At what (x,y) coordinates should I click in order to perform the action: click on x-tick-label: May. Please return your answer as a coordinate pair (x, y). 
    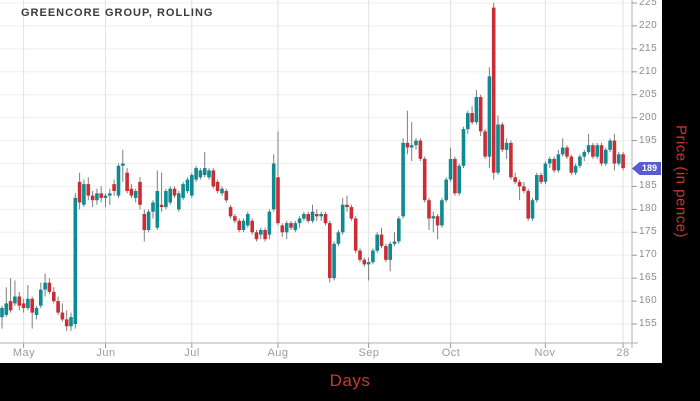
    Looking at the image, I should click on (24, 353).